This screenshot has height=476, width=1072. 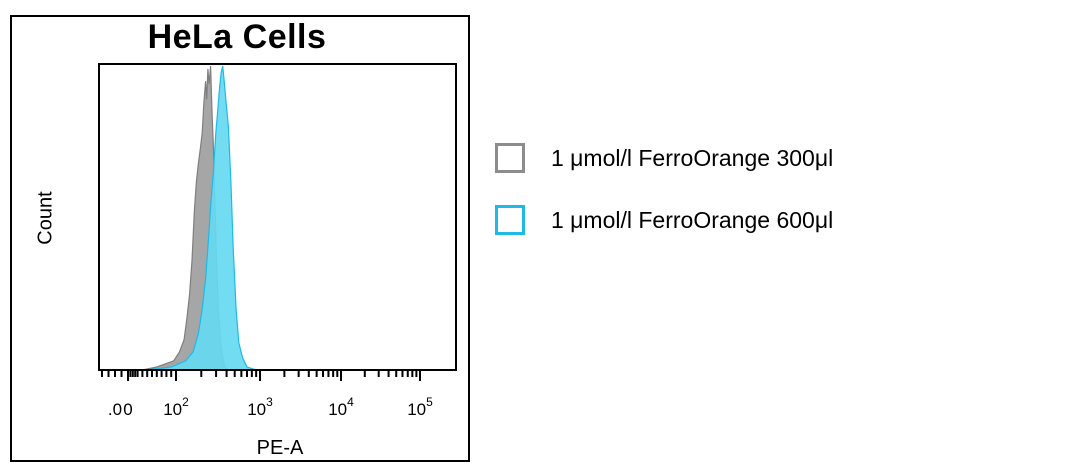 I want to click on x-tick-exponent: 2, so click(x=185, y=402).